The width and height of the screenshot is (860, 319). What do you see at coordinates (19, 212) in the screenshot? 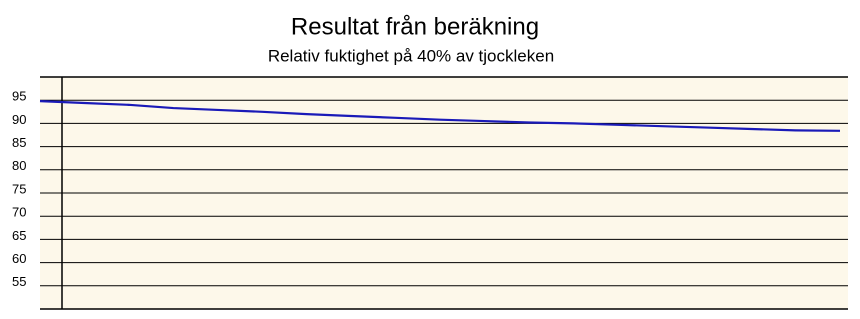
I see `y-tick-label: 70` at bounding box center [19, 212].